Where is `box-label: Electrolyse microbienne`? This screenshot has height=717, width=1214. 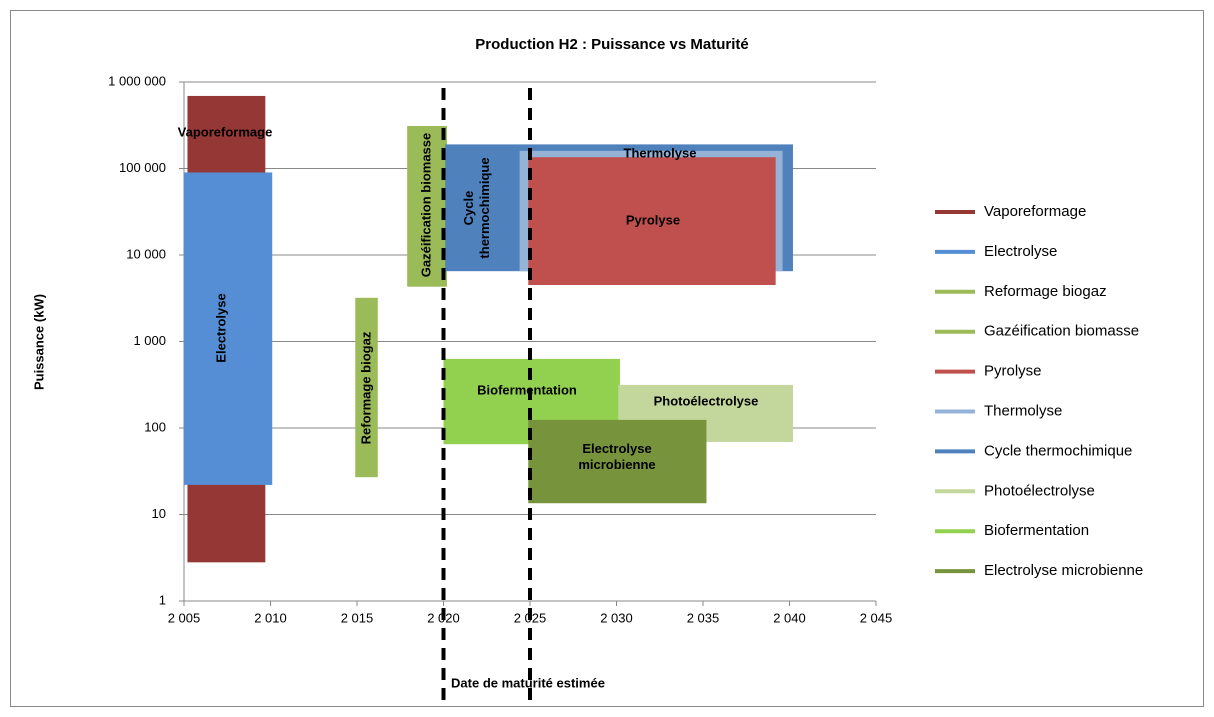 box-label: Electrolyse microbienne is located at coordinates (616, 456).